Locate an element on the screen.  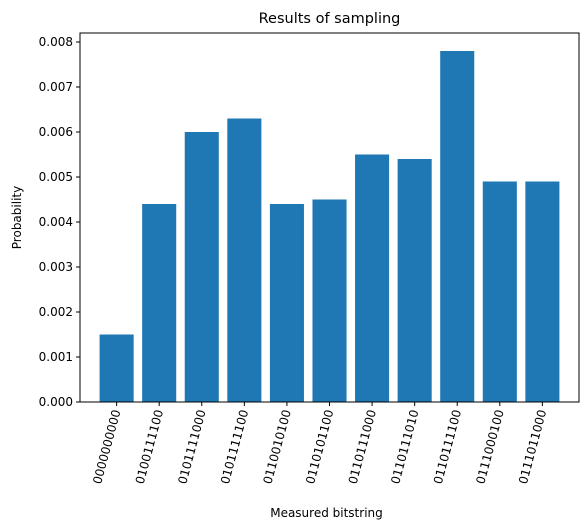
x-tick-label: 0110111010 is located at coordinates (404, 446).